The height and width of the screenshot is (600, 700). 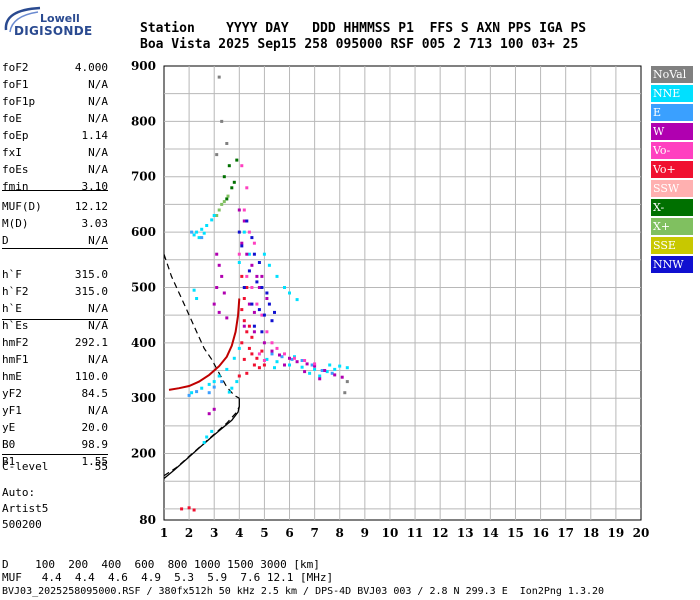 What do you see at coordinates (314, 533) in the screenshot?
I see `x-tick-label: 7` at bounding box center [314, 533].